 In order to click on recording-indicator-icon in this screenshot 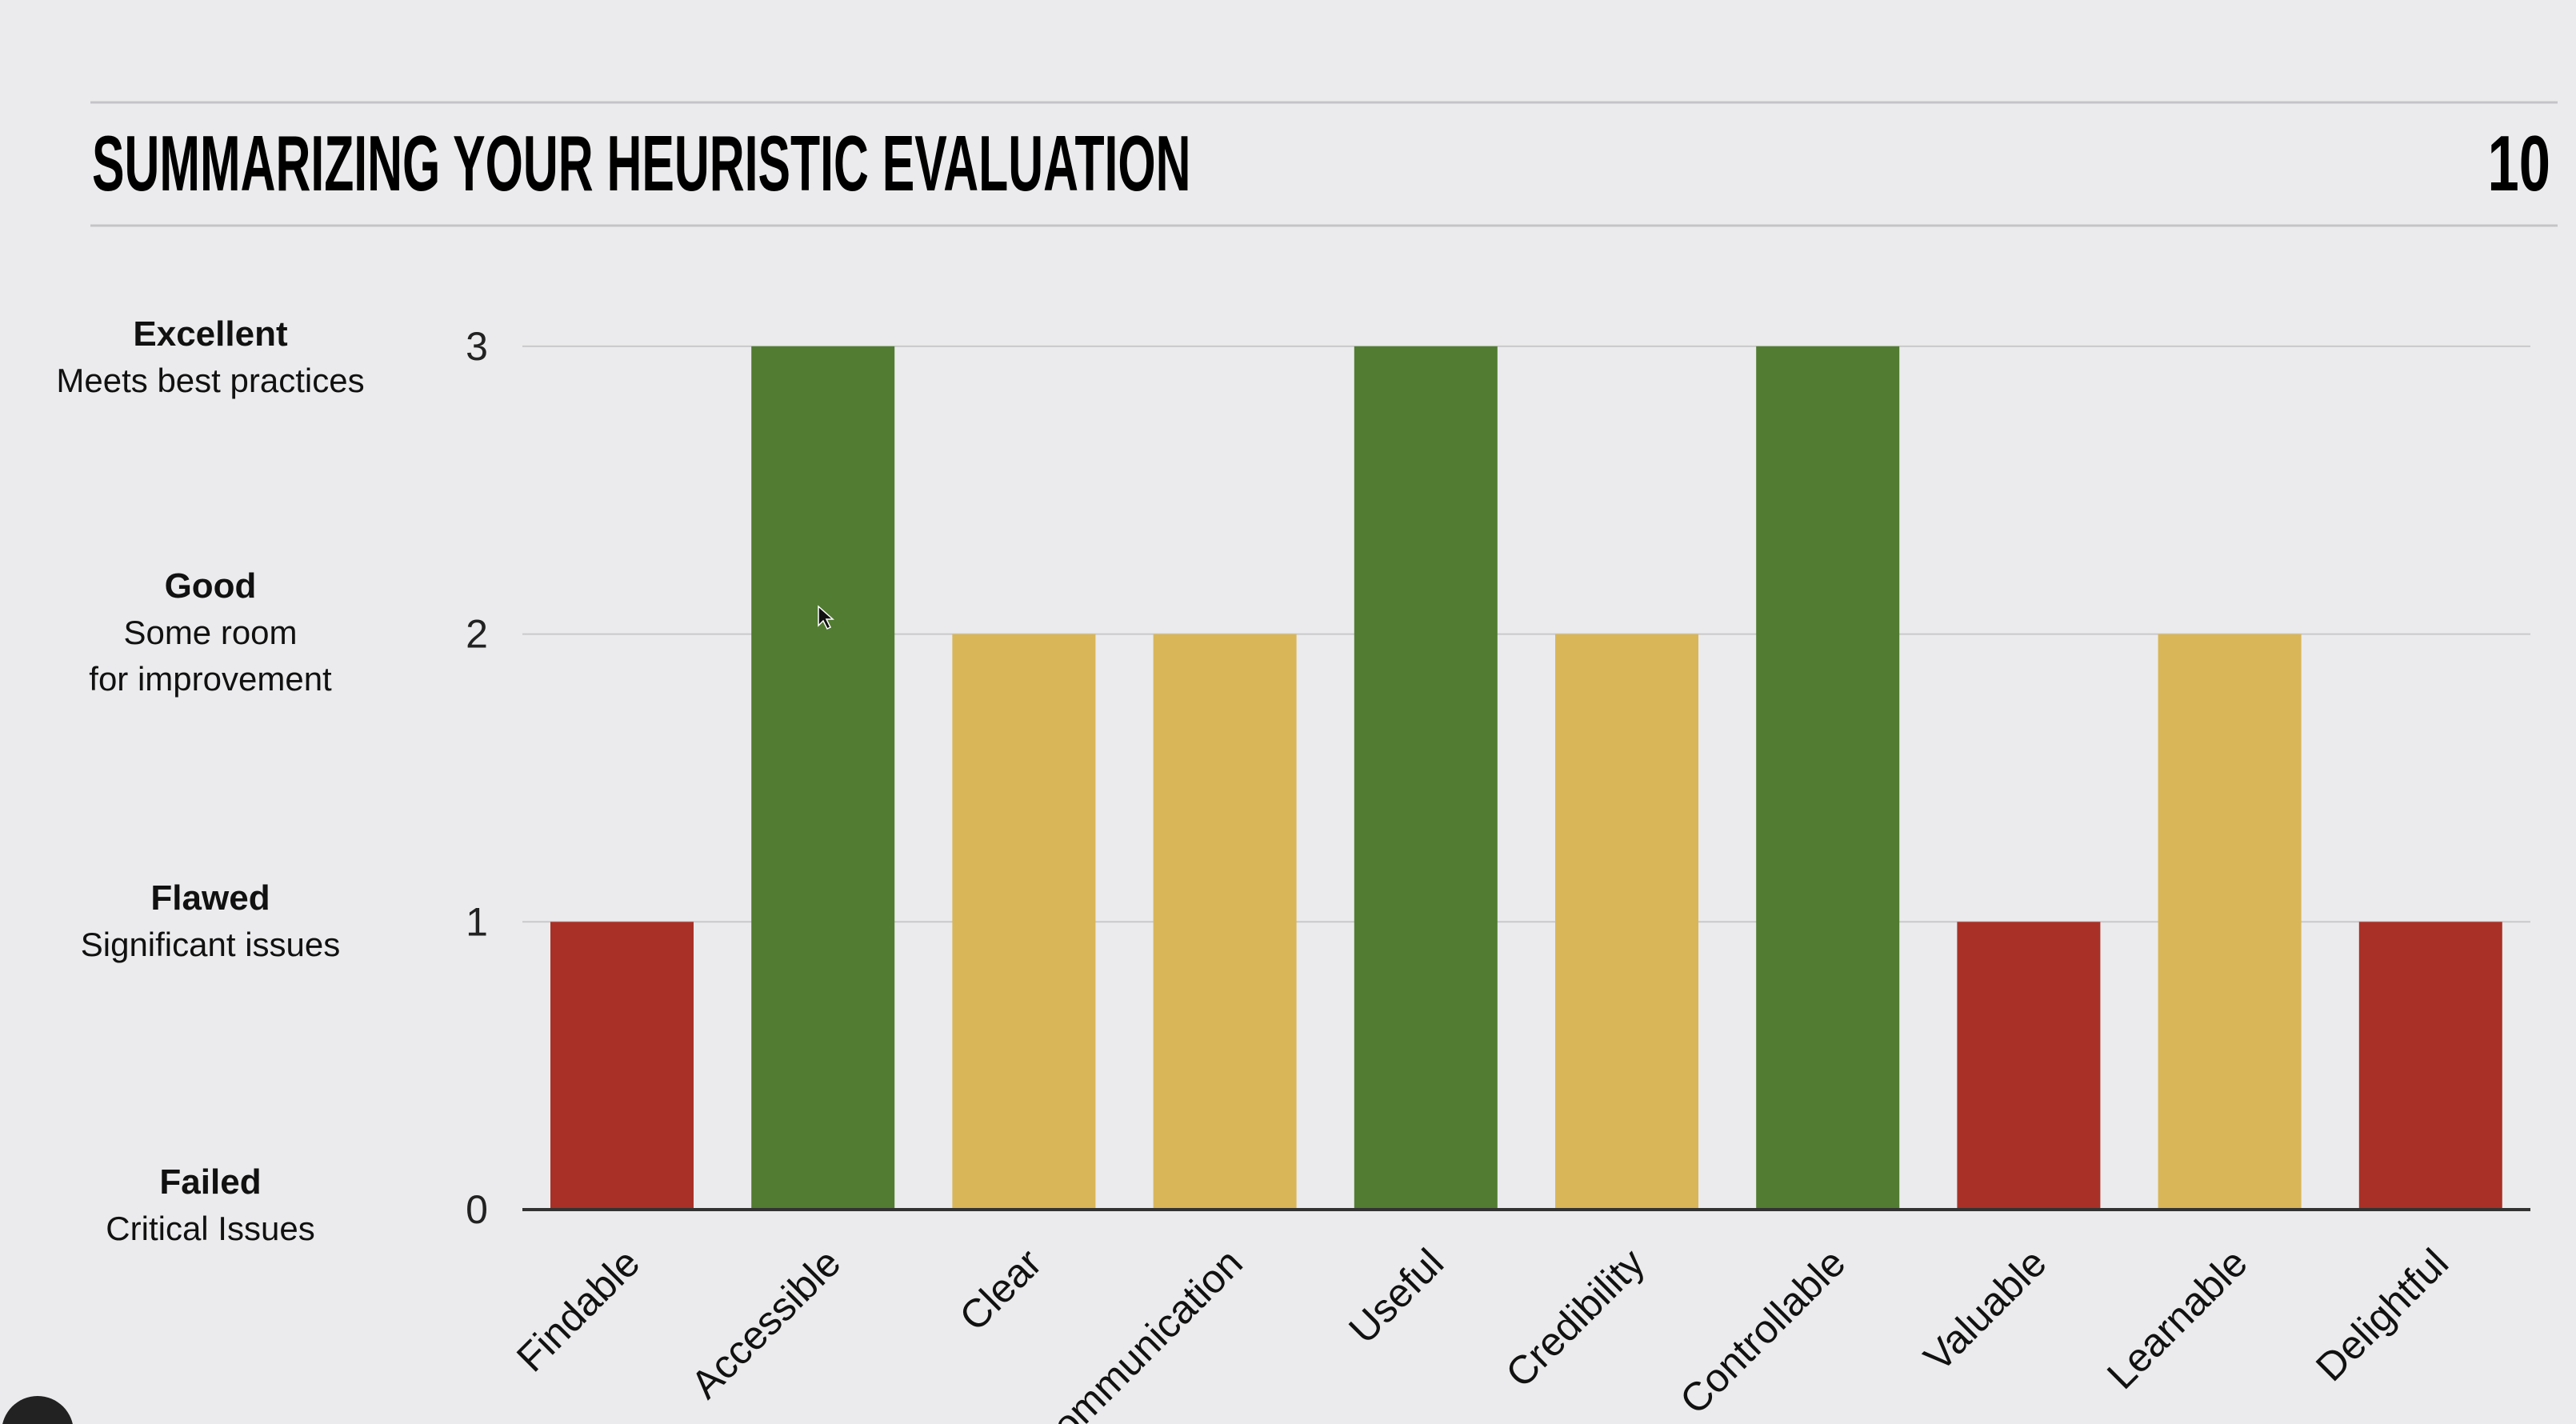, I will do `click(37, 1410)`.